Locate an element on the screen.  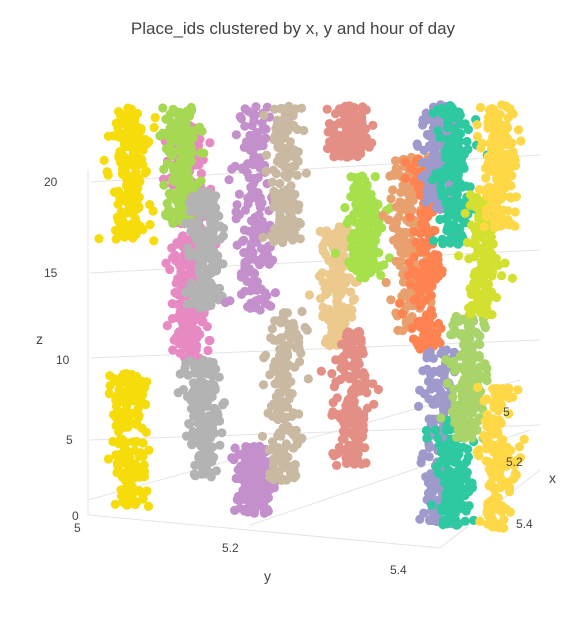
z-tick-15: 15 is located at coordinates (51, 273).